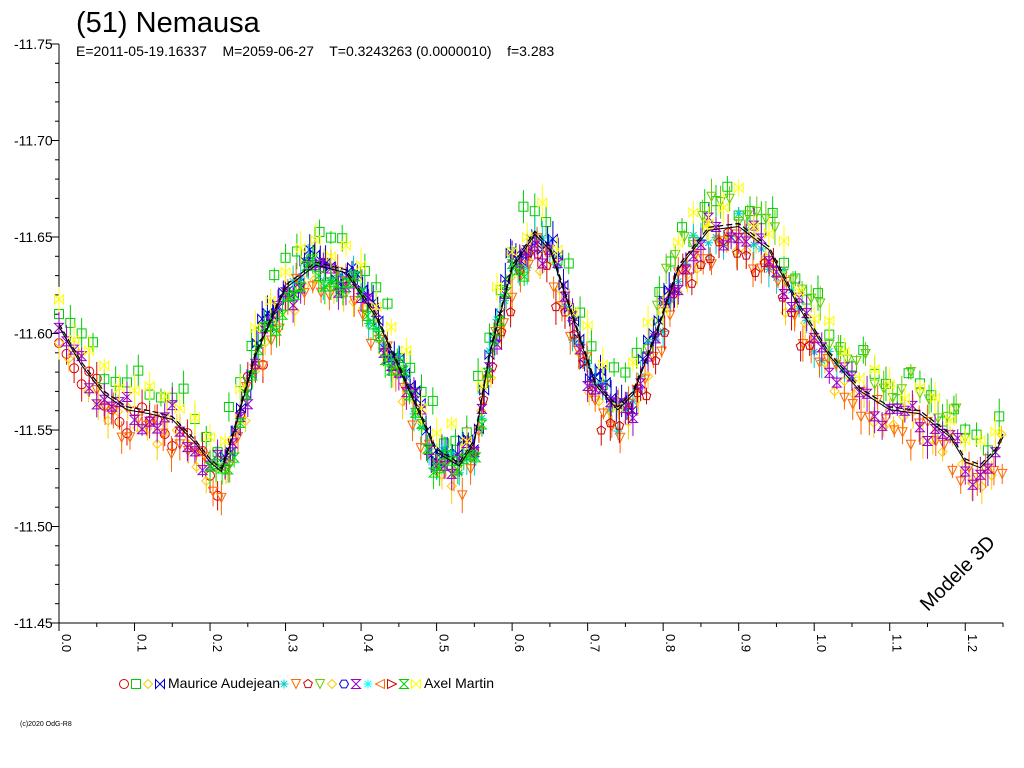 Image resolution: width=1024 pixels, height=768 pixels. Describe the element at coordinates (33, 334) in the screenshot. I see `y-tick-label: -11.60` at that location.